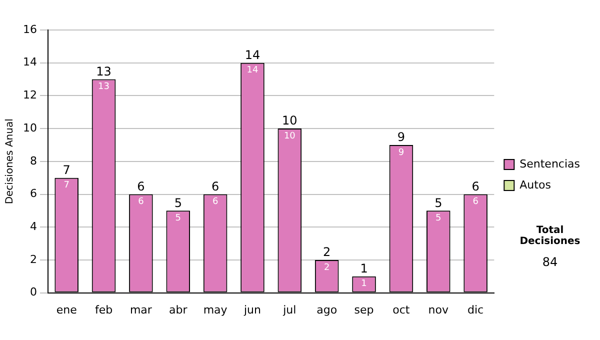  I want to click on total-label: 9, so click(401, 137).